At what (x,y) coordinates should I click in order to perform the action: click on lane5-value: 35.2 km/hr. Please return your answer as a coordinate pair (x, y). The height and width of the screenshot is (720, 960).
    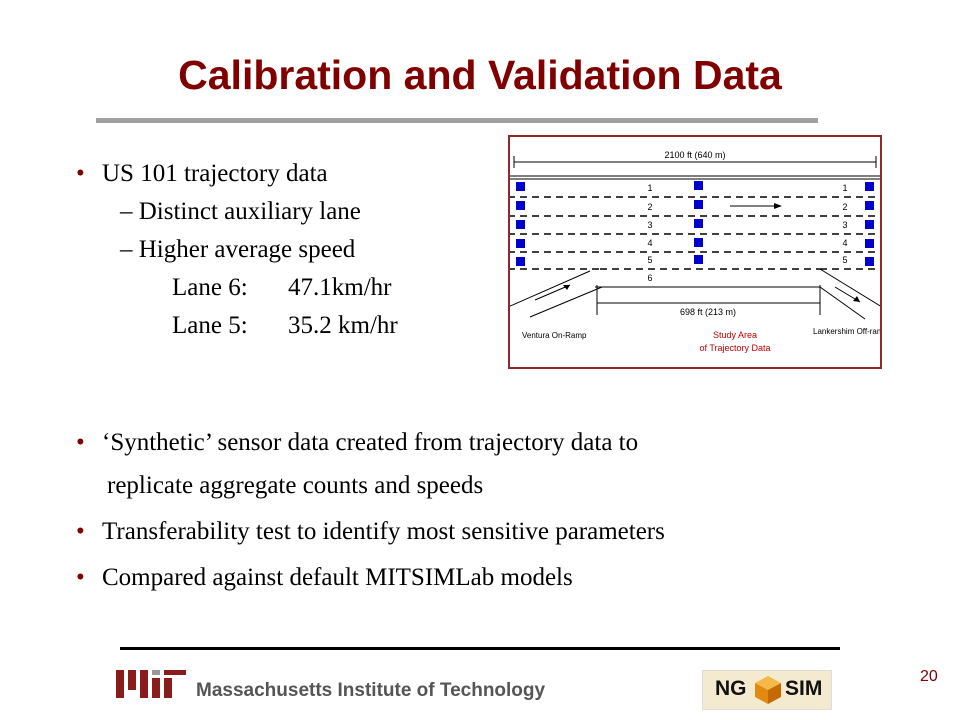
    Looking at the image, I should click on (343, 325).